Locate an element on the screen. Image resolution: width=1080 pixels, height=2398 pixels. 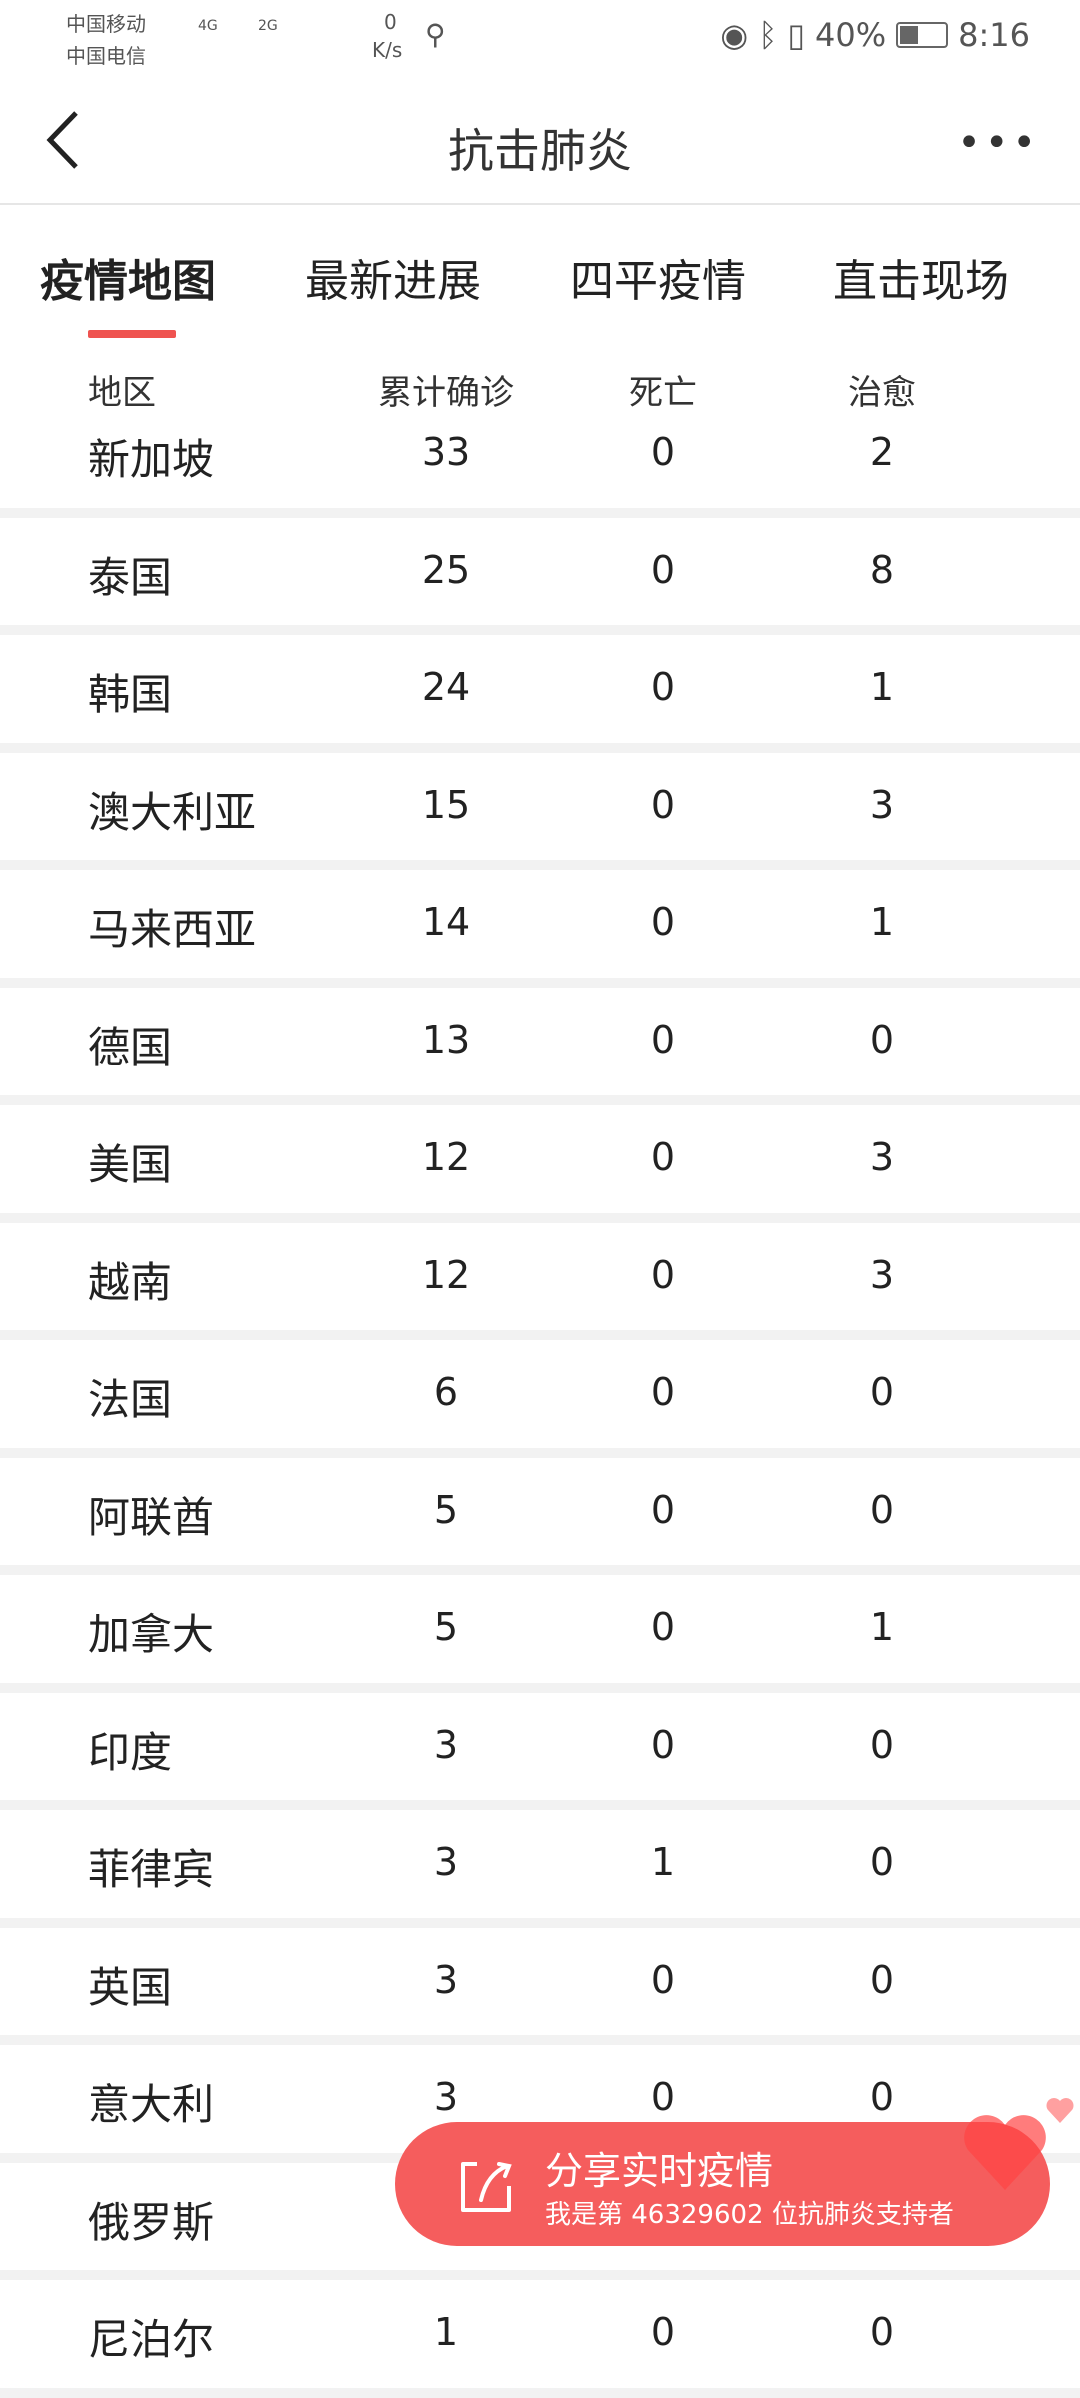
col-region: 地区 is located at coordinates (122, 393).